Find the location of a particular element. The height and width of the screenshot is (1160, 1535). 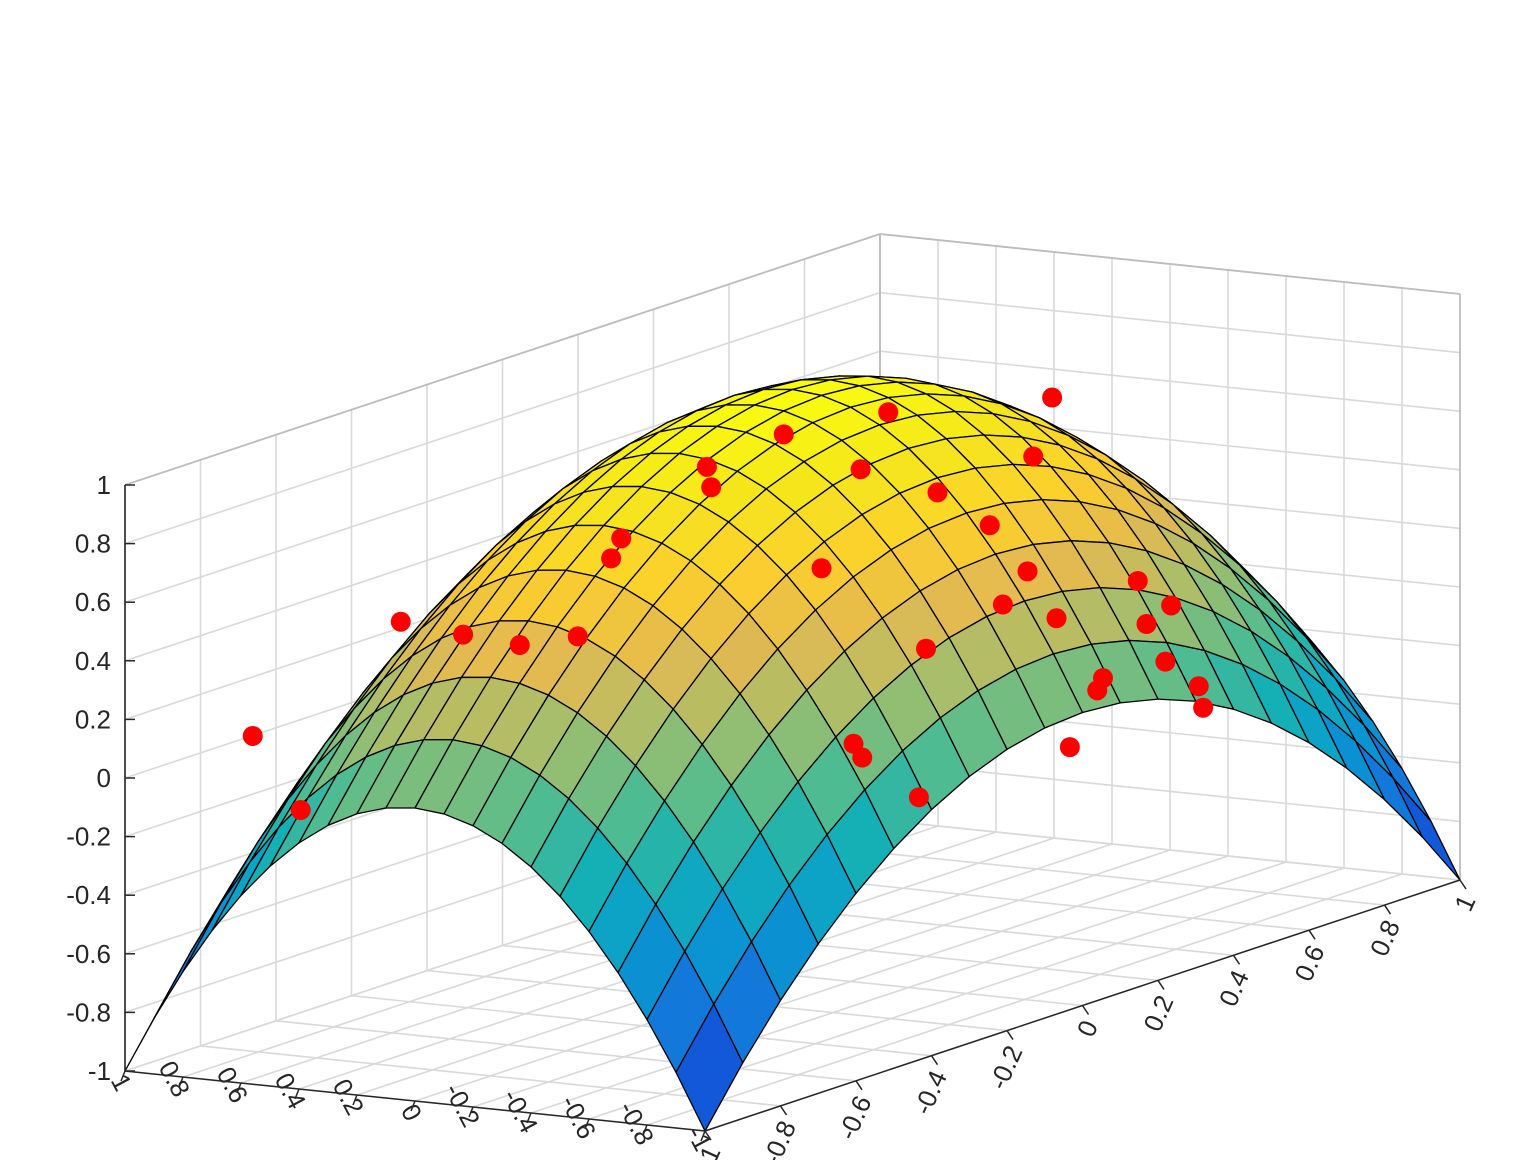

y-tick-label: -0.8 is located at coordinates (637, 1123).